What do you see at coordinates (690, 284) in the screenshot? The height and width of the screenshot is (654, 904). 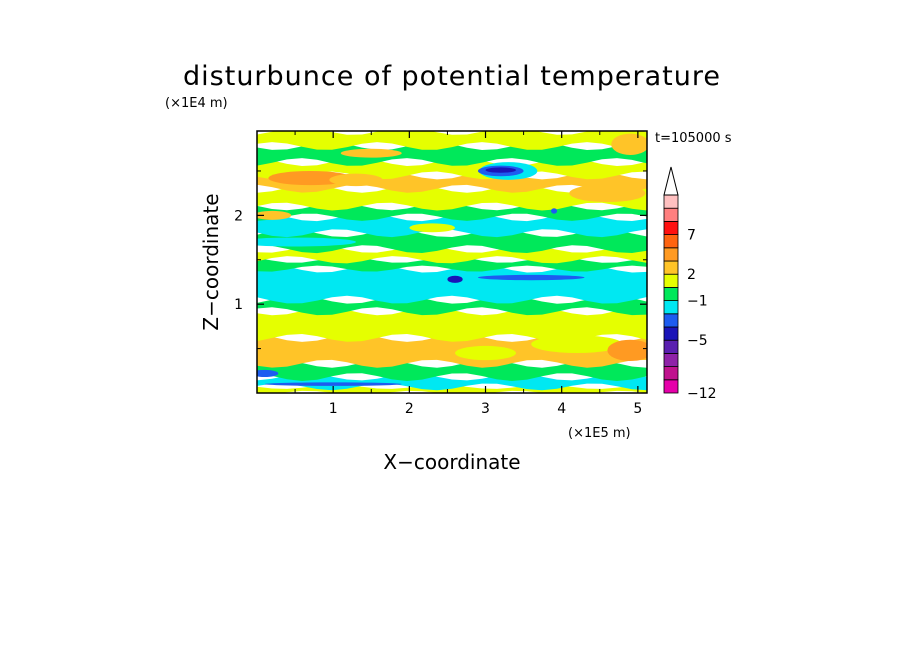 I see `colorbar: −12−5−127` at bounding box center [690, 284].